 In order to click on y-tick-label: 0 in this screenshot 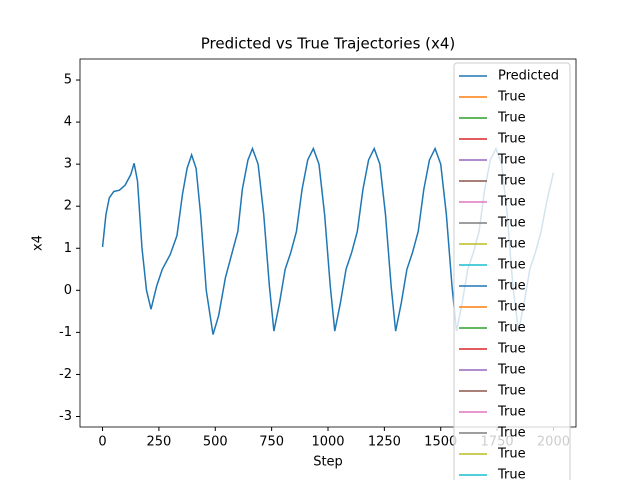, I will do `click(68, 290)`.